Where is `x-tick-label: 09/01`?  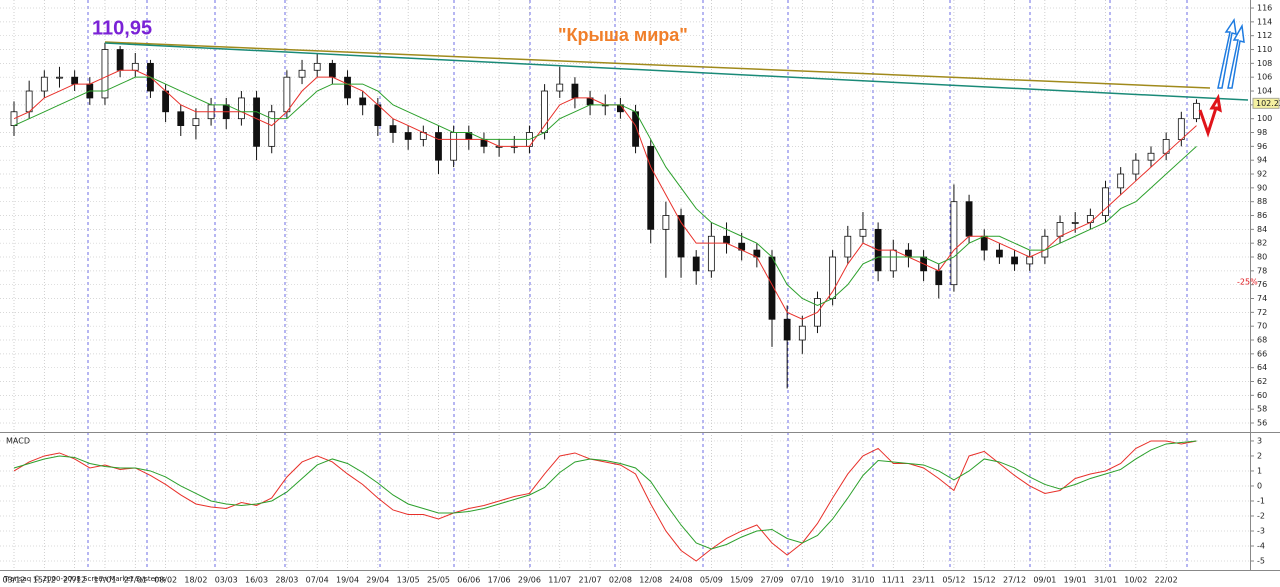
x-tick-label: 09/01 is located at coordinates (1044, 580).